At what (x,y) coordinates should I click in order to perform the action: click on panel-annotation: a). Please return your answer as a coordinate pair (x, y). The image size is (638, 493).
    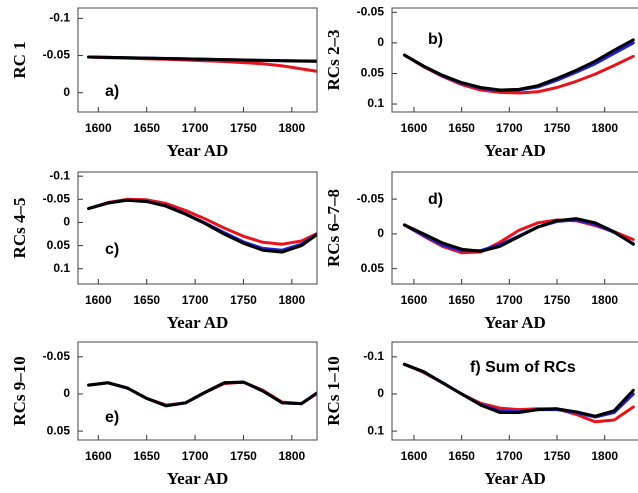
    Looking at the image, I should click on (112, 91).